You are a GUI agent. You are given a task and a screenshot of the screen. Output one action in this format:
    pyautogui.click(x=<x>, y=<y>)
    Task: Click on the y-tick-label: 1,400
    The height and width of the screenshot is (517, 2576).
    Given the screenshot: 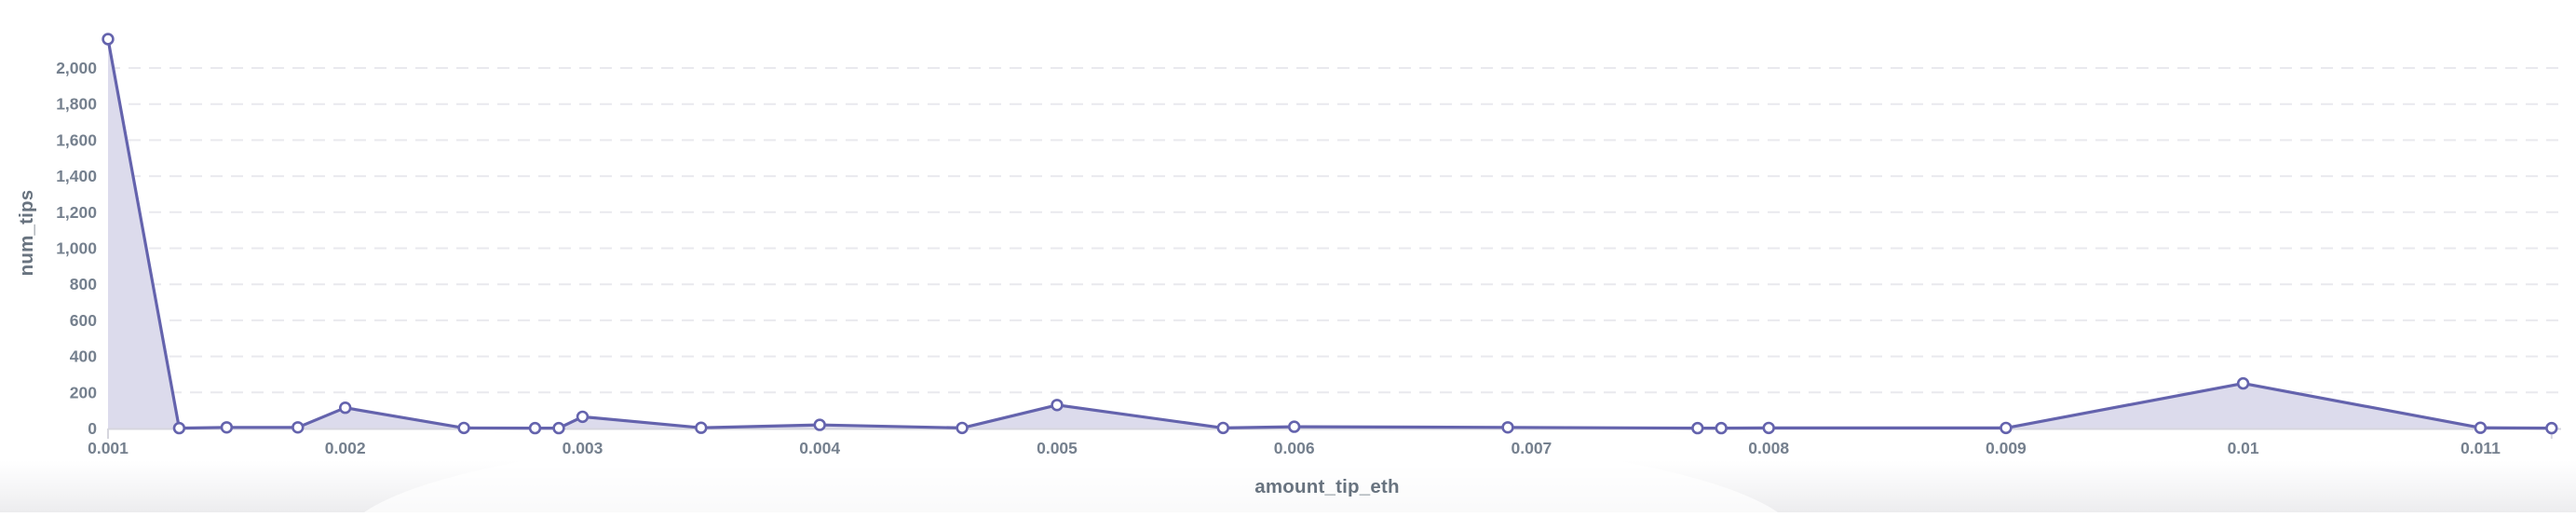 What is the action you would take?
    pyautogui.click(x=76, y=176)
    